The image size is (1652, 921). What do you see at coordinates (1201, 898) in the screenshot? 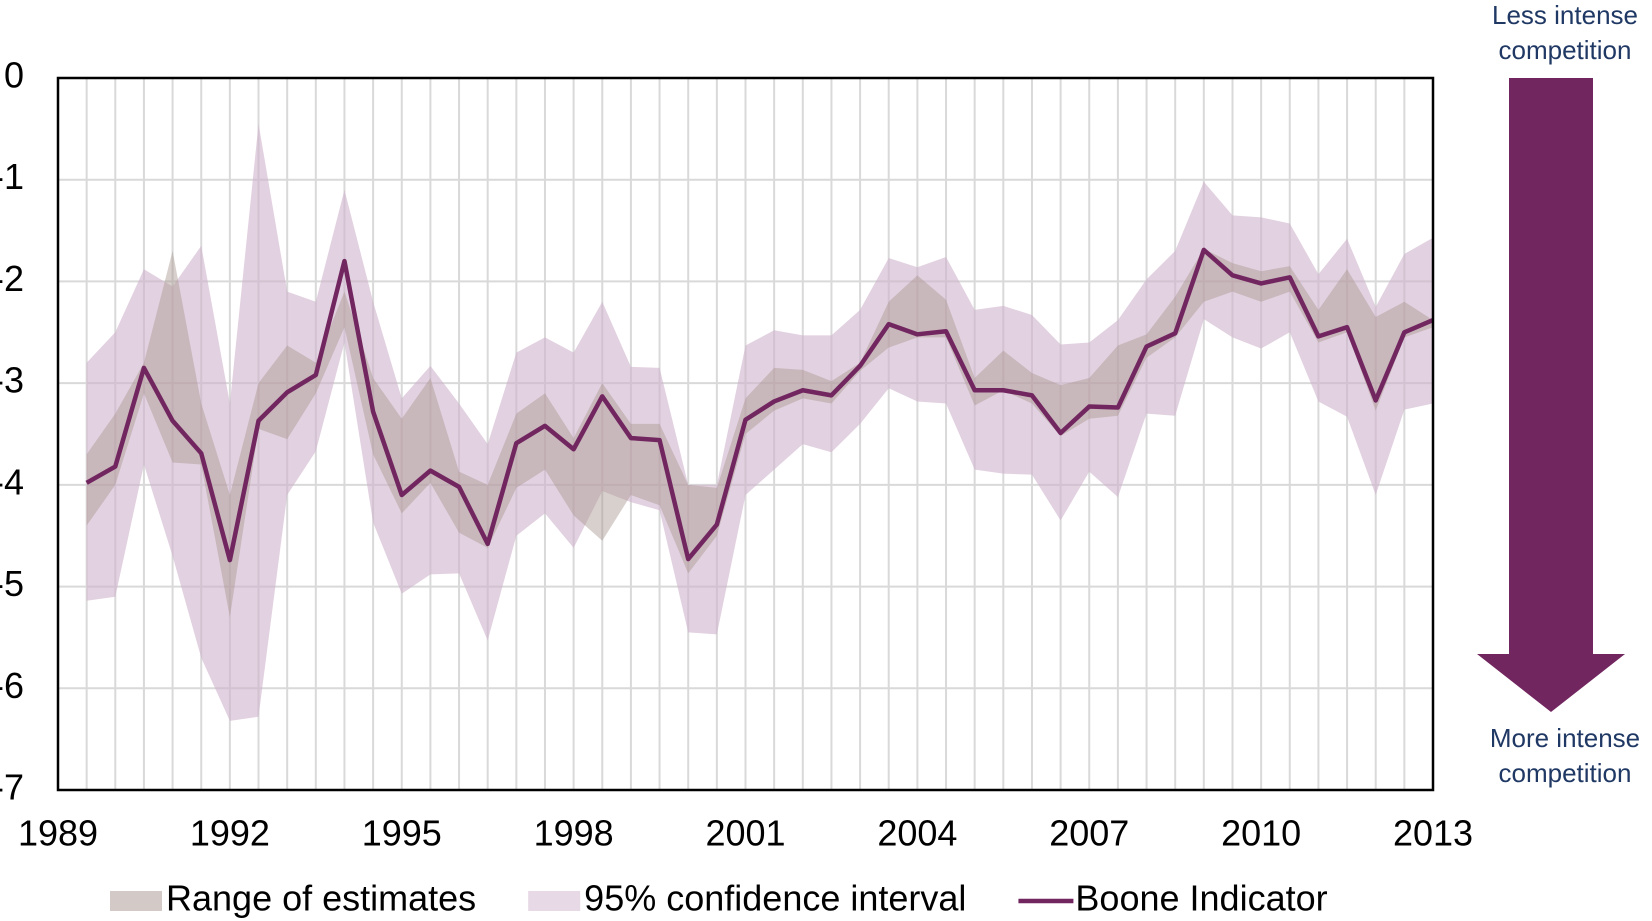
I see `legend-label: Boone Indicator` at bounding box center [1201, 898].